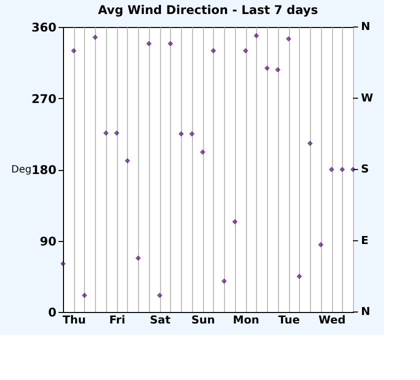 The width and height of the screenshot is (420, 380). I want to click on chart-title: Avg Wind Direction - Last 7 days, so click(208, 10).